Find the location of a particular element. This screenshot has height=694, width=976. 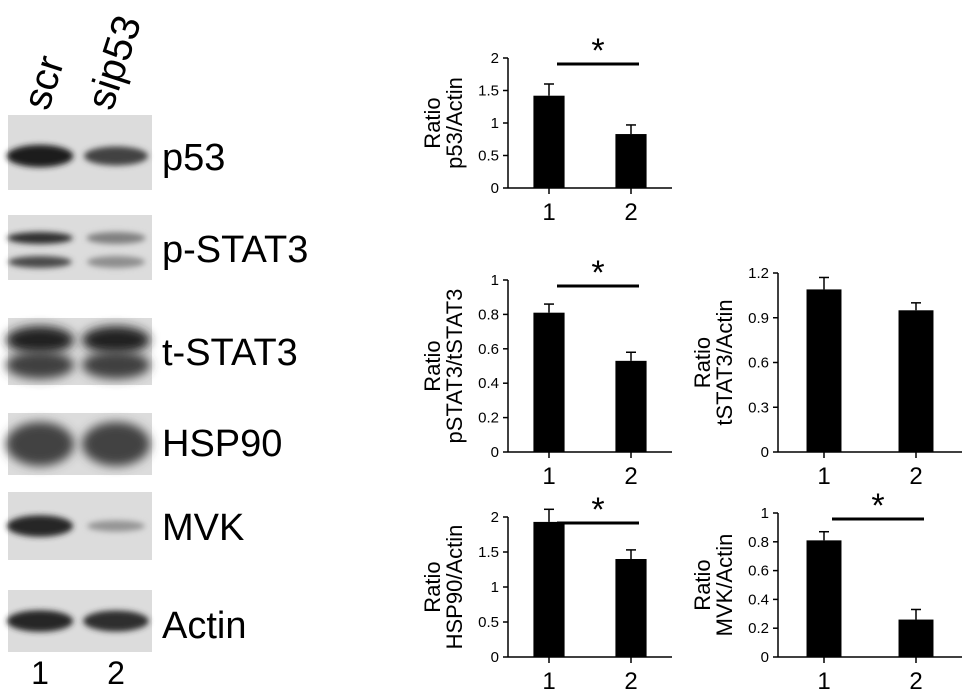

blot-row-actin: Actin is located at coordinates (126, 621).